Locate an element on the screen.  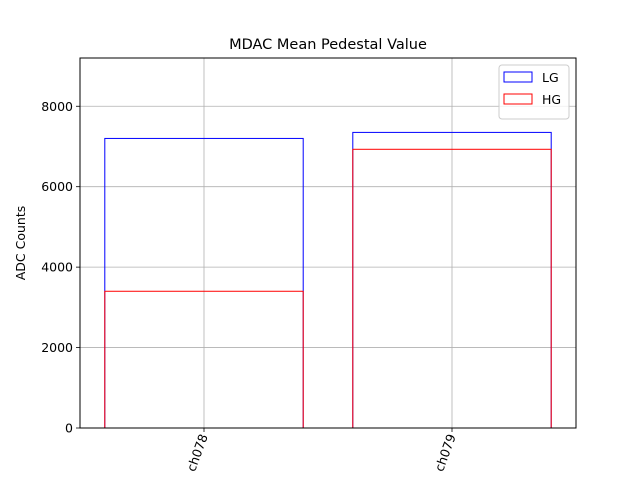
legend-swatch-hg is located at coordinates (518, 99).